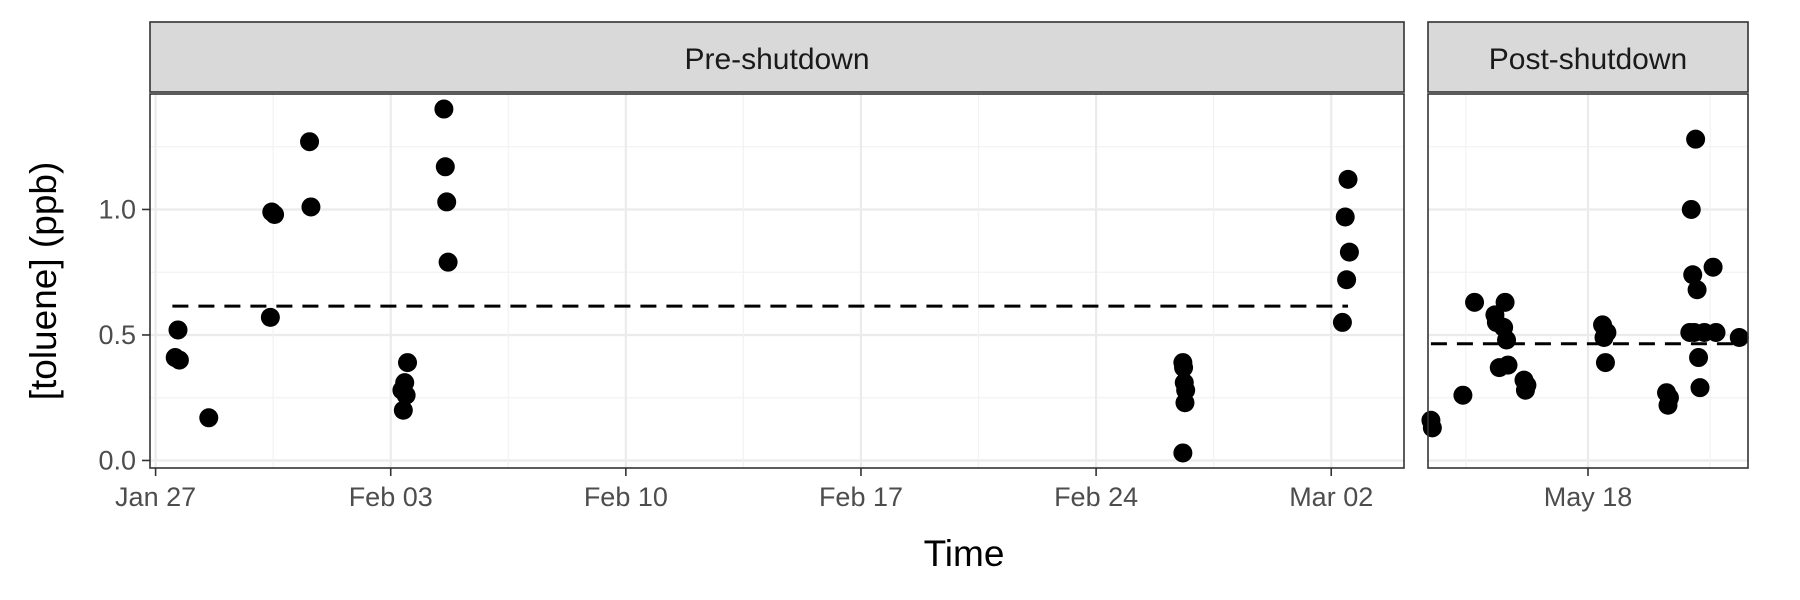 The width and height of the screenshot is (1800, 600). I want to click on x-tick-label: Jan 27, so click(155, 497).